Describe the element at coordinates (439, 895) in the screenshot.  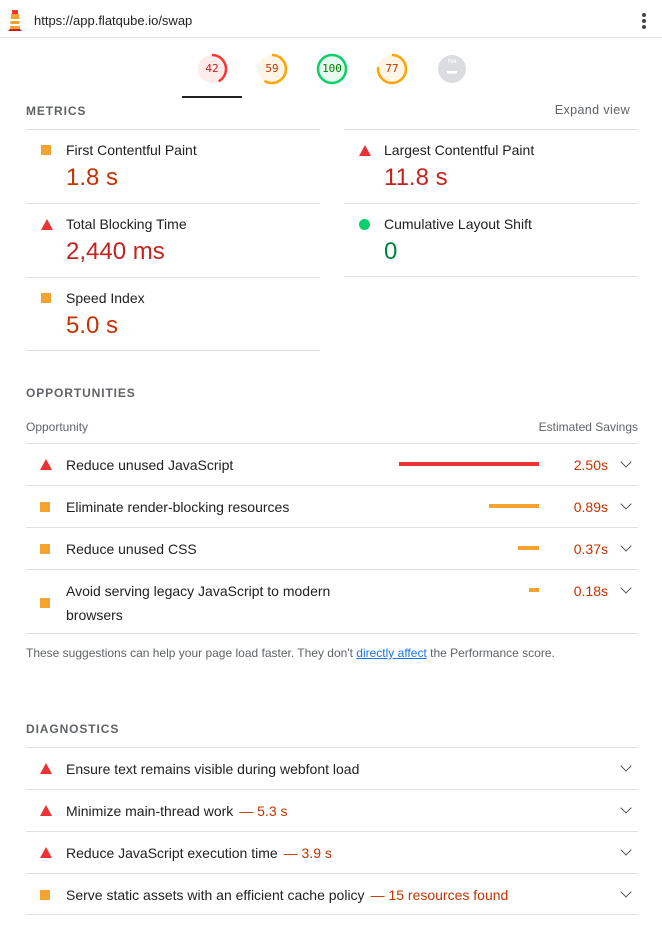
I see `diagnostic-detail: — 15 resources found` at that location.